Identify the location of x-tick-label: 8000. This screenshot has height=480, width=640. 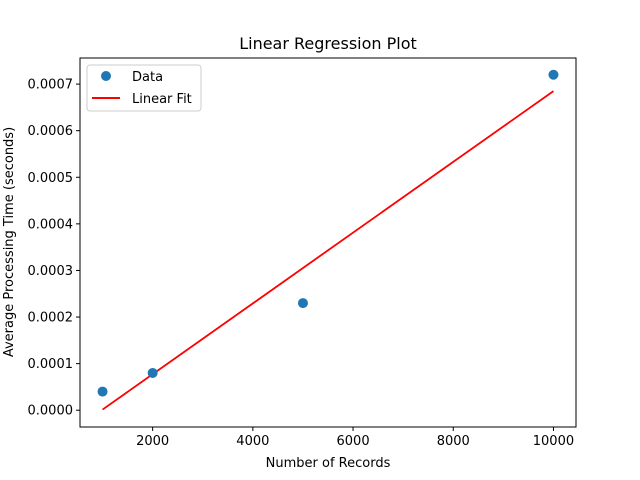
(453, 441).